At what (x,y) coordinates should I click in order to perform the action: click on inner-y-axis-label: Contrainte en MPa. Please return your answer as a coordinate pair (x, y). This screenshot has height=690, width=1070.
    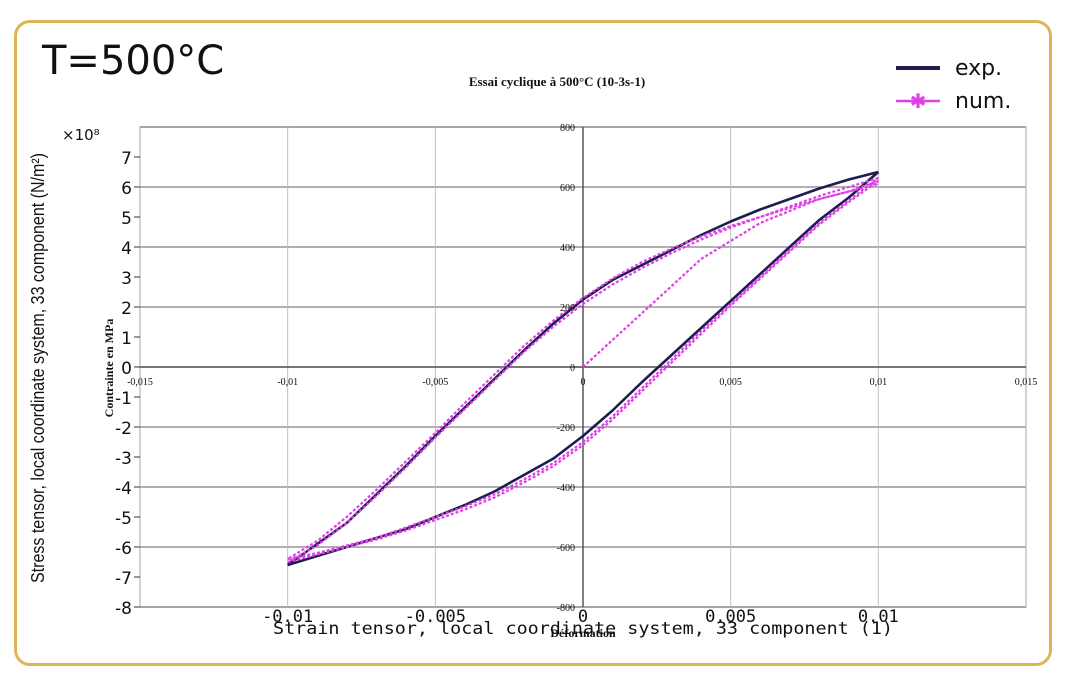
    Looking at the image, I should click on (109, 368).